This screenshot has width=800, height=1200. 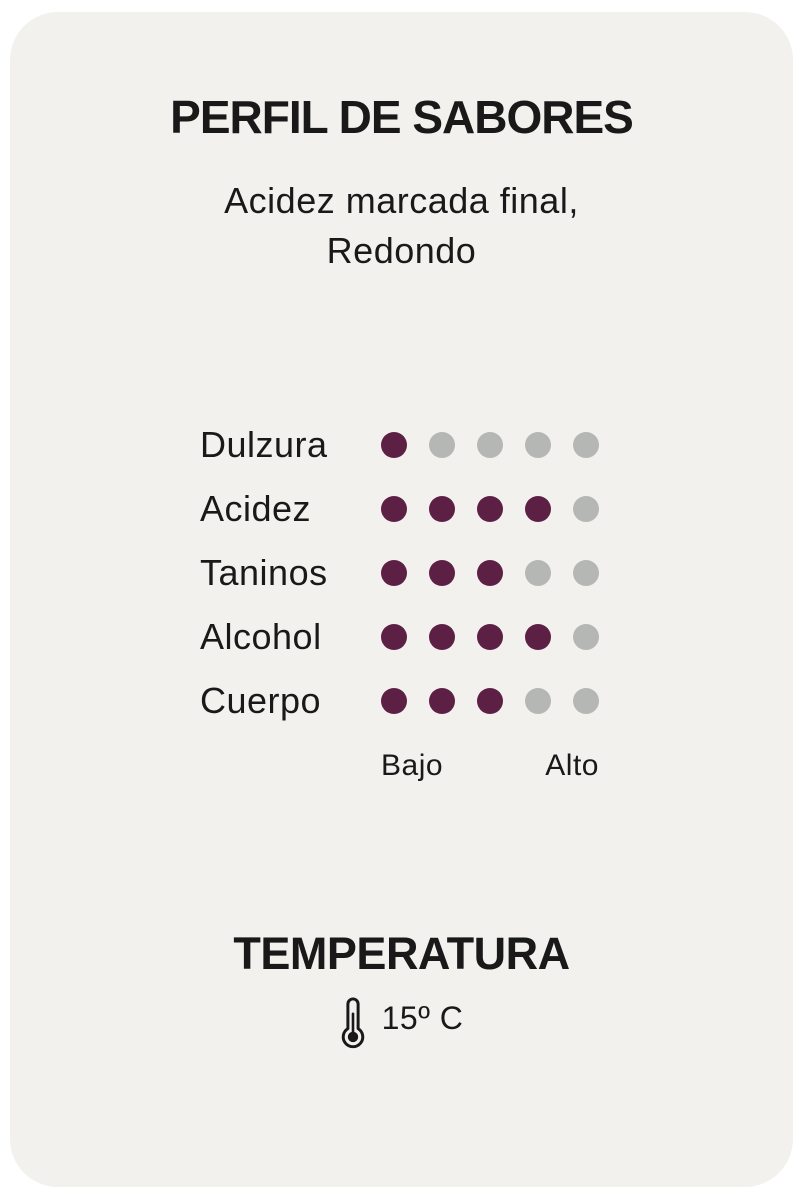 I want to click on rating-row: Cuerpo, so click(x=496, y=701).